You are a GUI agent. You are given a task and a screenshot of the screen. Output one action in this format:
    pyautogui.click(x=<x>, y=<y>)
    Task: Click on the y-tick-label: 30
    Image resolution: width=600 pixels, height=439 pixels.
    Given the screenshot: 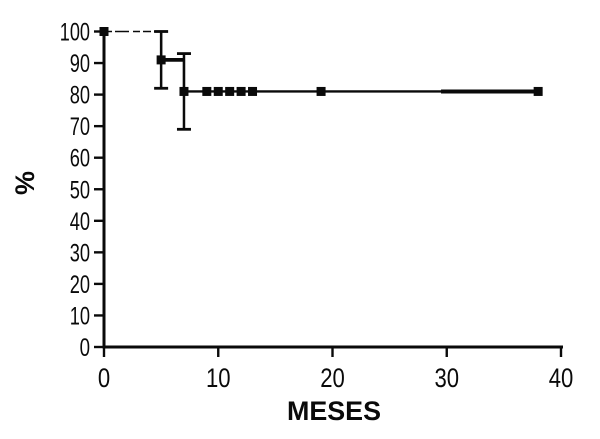 What is the action you would take?
    pyautogui.click(x=80, y=253)
    